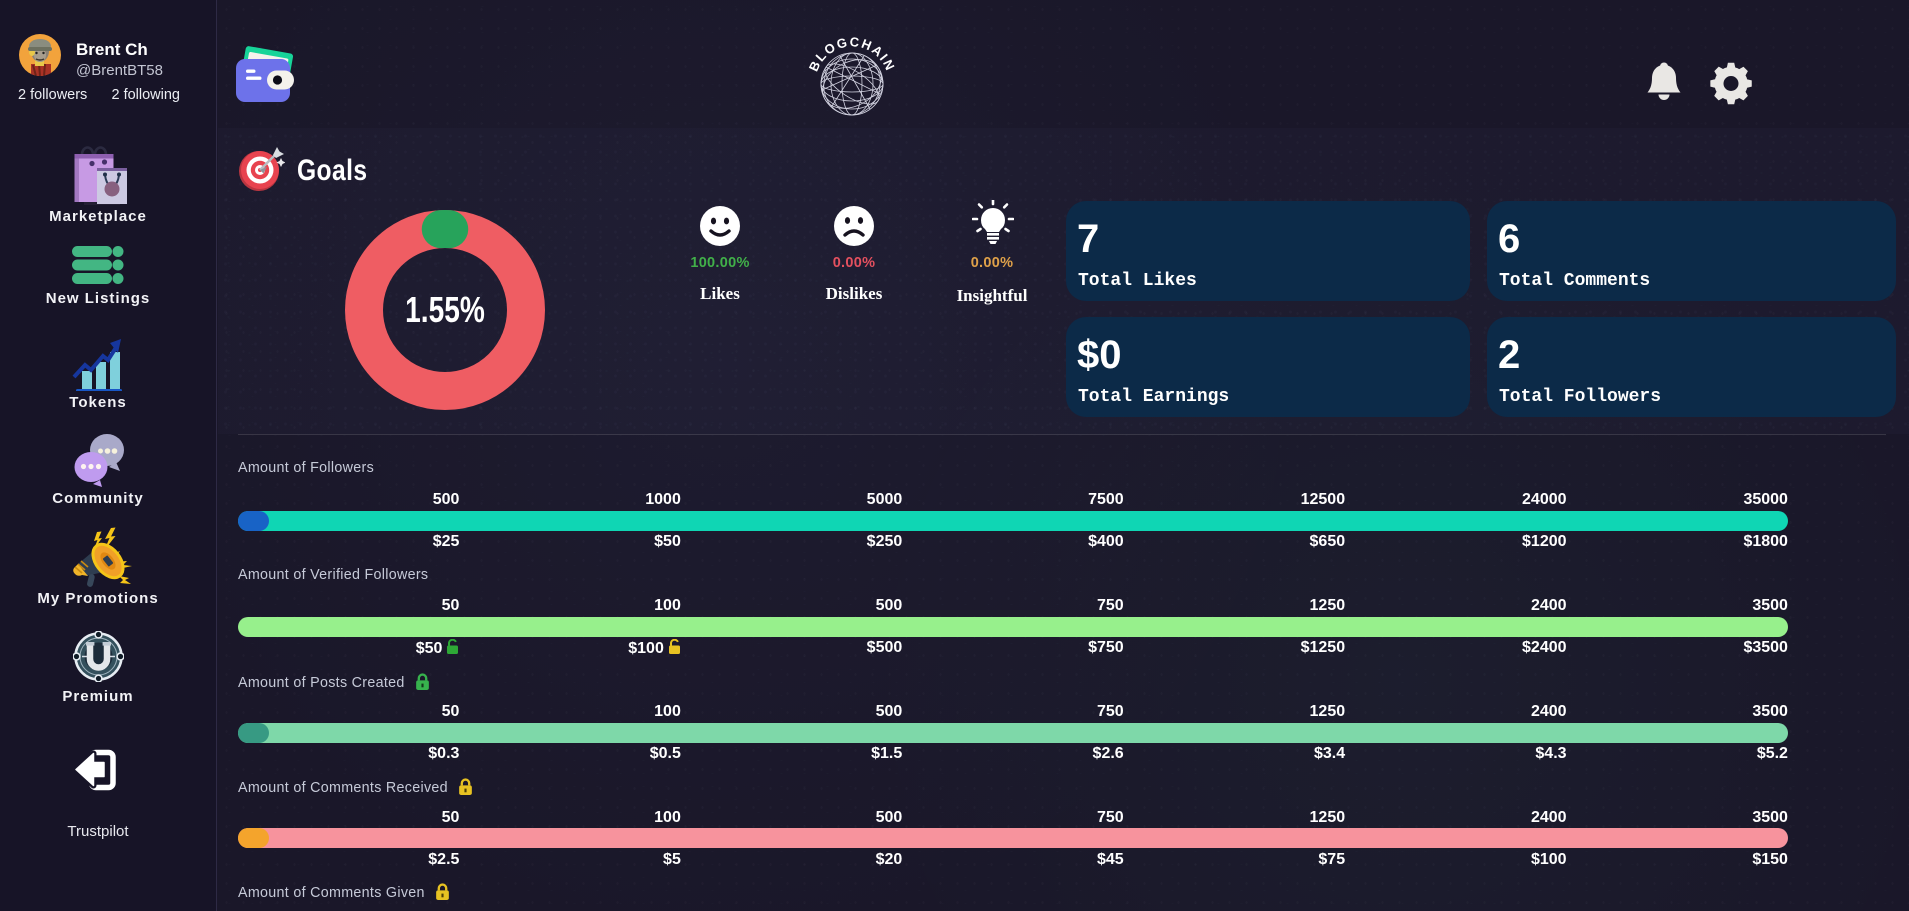 Image resolution: width=1909 pixels, height=911 pixels. I want to click on svg-text: BLOGCHAIN, so click(852, 53).